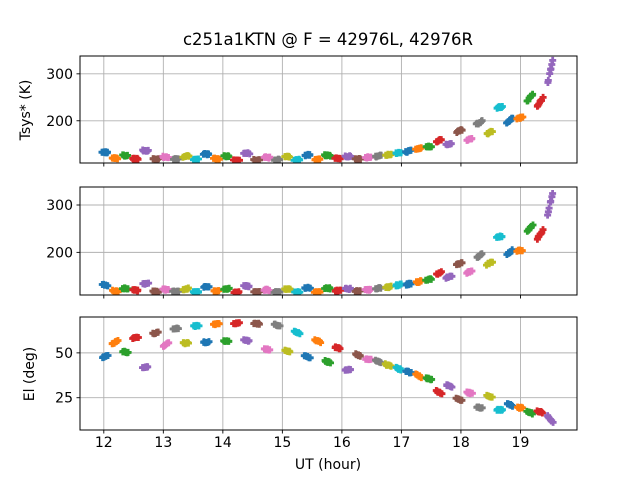 Image resolution: width=640 pixels, height=484 pixels. I want to click on x-tick-label: 18, so click(461, 443).